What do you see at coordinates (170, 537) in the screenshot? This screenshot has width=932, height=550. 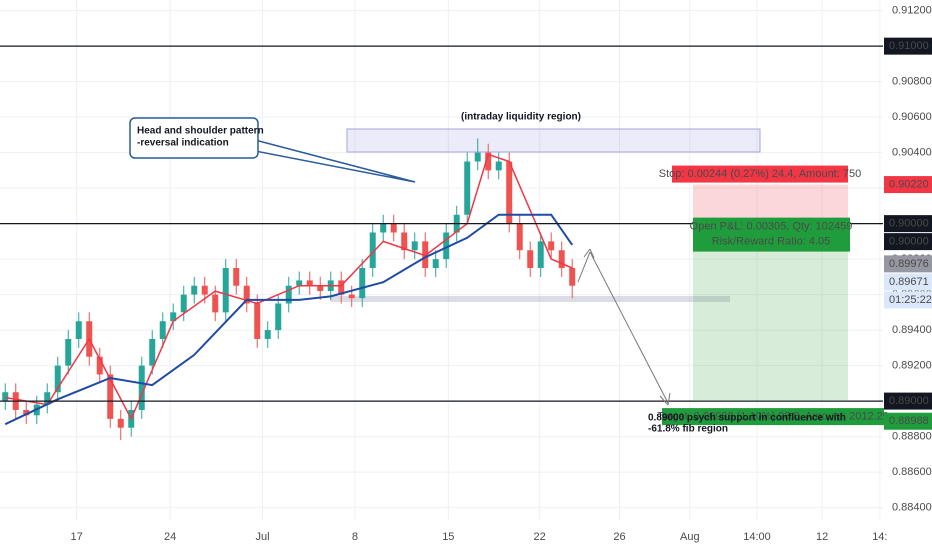 I see `x-tick-label: 24` at bounding box center [170, 537].